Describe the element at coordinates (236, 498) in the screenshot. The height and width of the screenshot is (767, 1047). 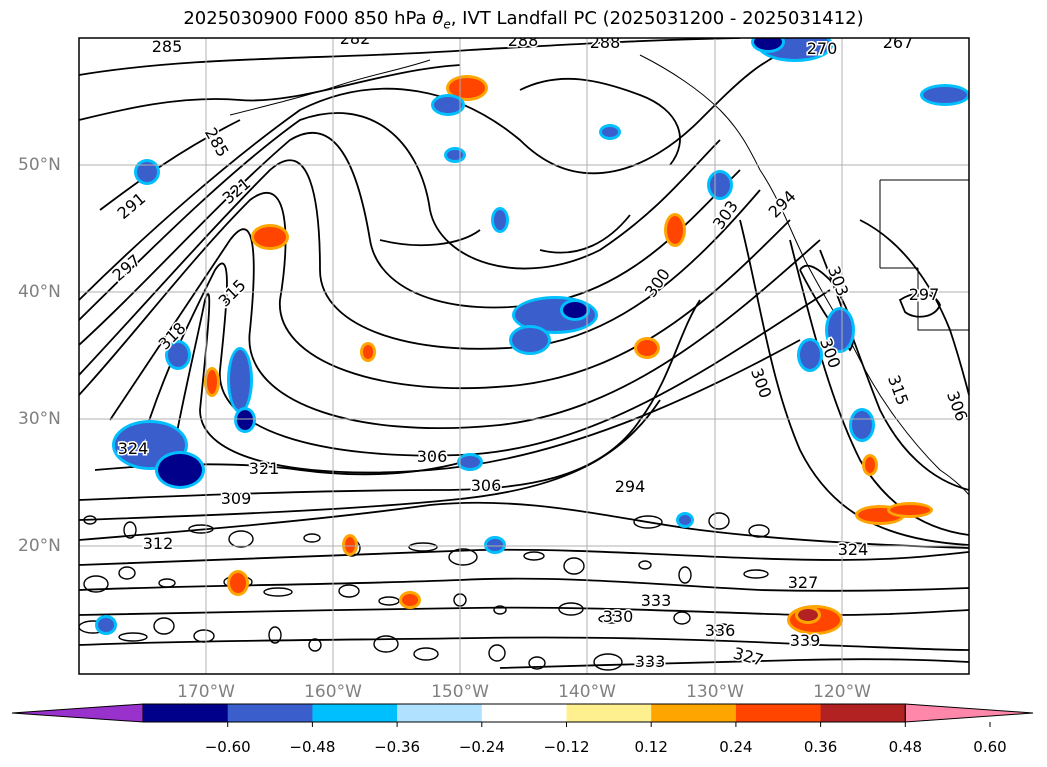
I see `contour-label: 309` at that location.